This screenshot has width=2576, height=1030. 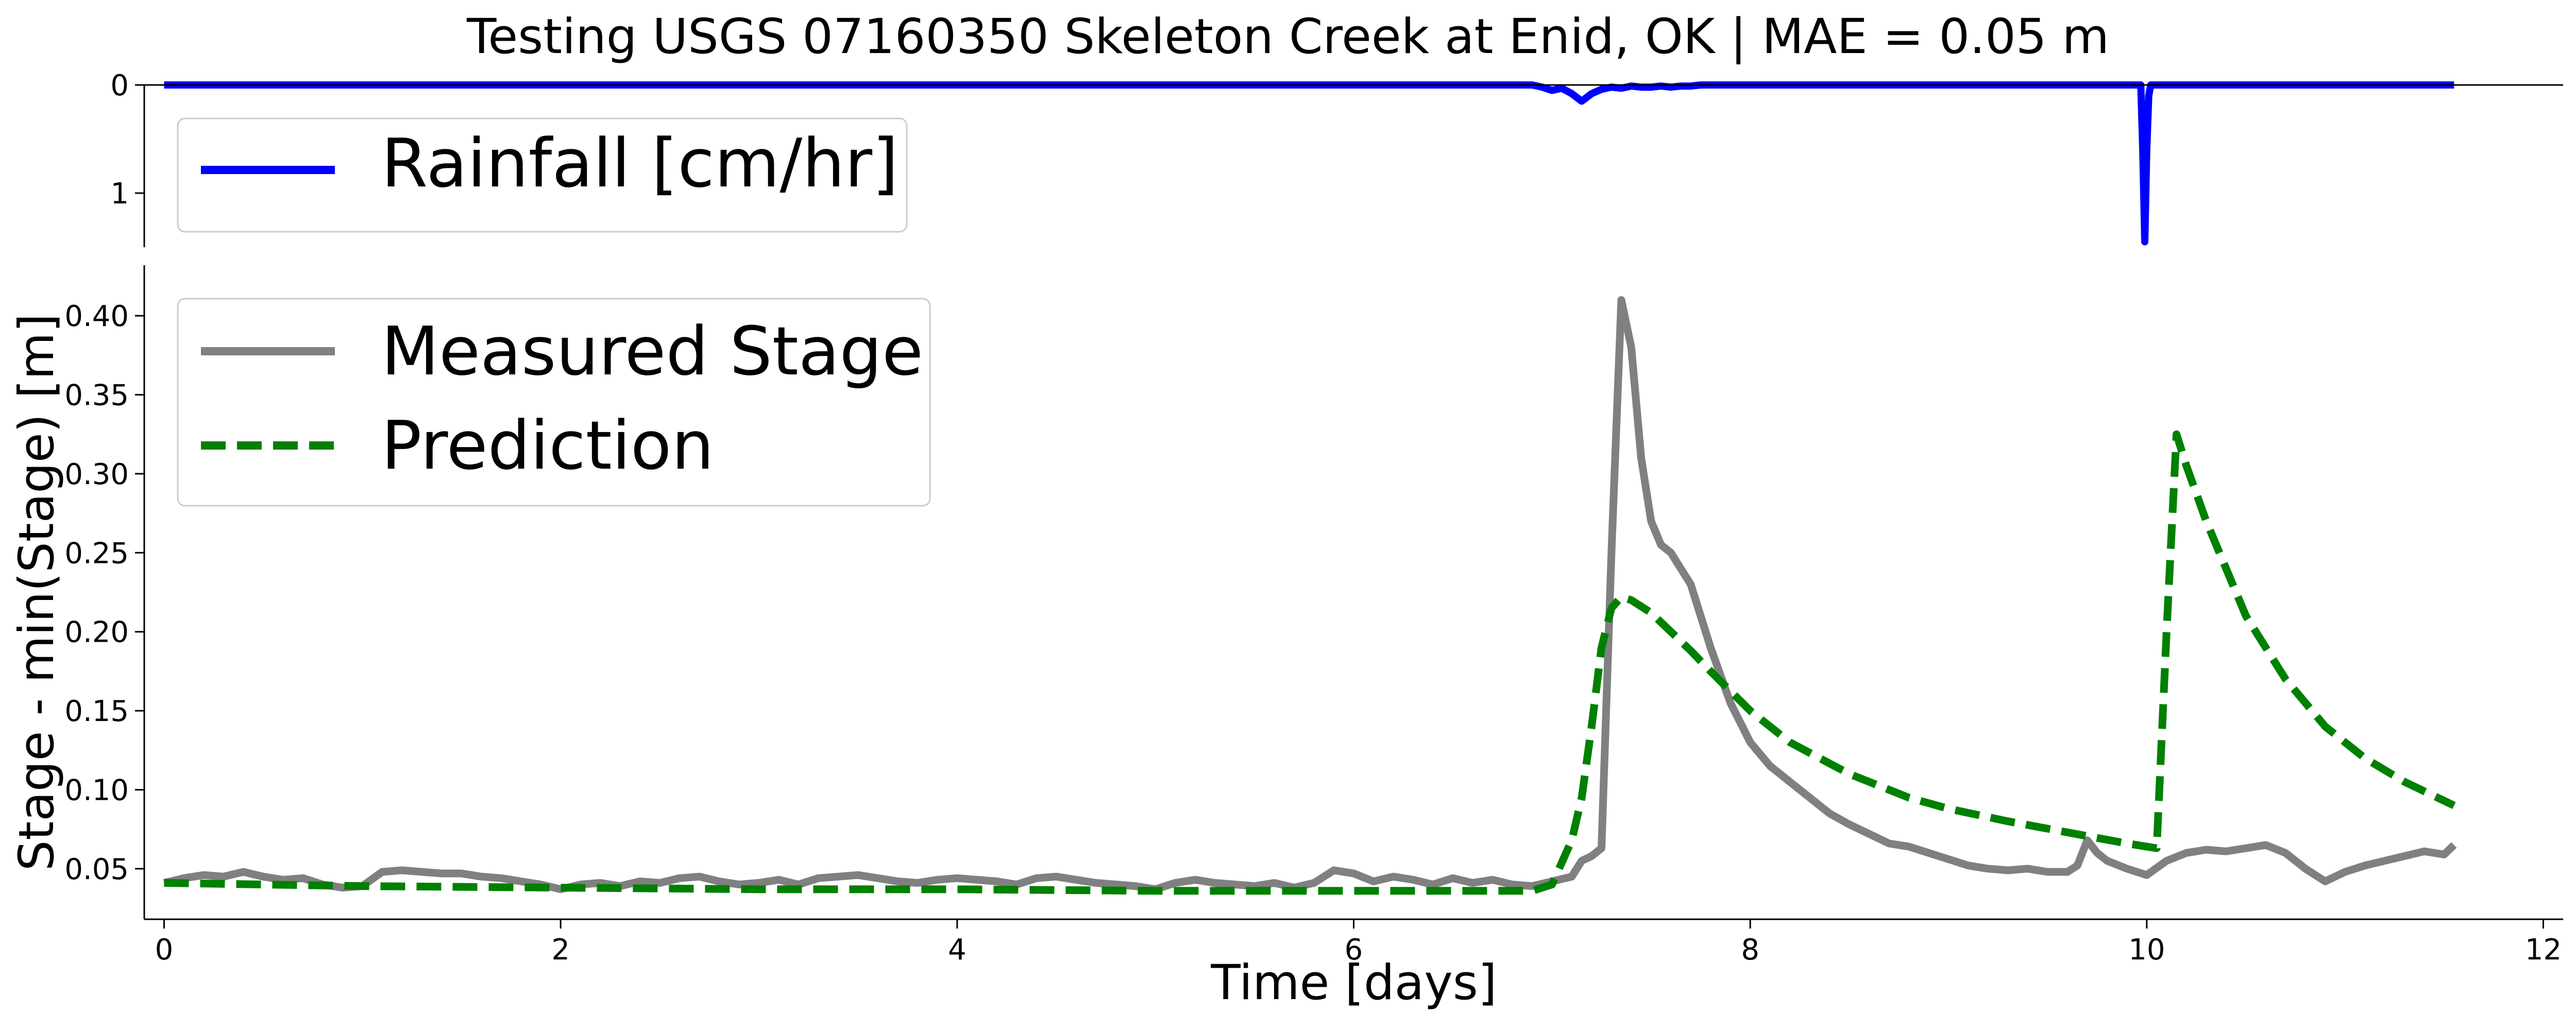 What do you see at coordinates (96, 553) in the screenshot?
I see `stage-y-tick-label: 0.25` at bounding box center [96, 553].